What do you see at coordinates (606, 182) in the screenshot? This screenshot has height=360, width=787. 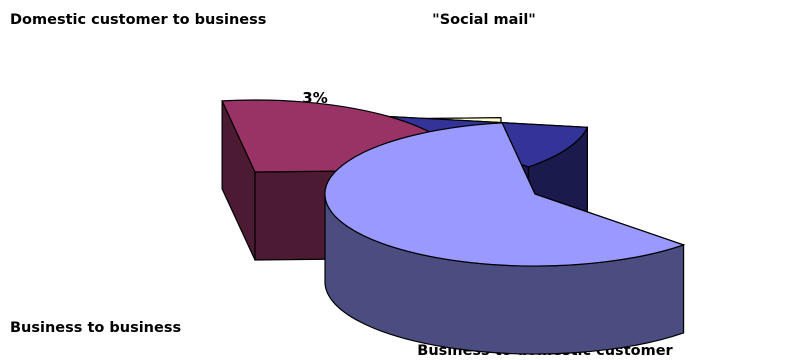 I see `pie-value-label: 60%` at bounding box center [606, 182].